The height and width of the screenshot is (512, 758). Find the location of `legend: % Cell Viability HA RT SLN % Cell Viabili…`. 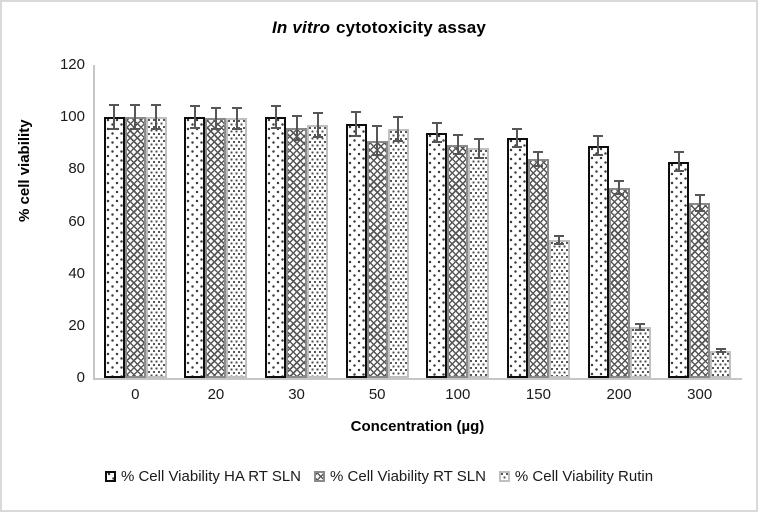

legend: % Cell Viability HA RT SLN % Cell Viabili… is located at coordinates (379, 476).